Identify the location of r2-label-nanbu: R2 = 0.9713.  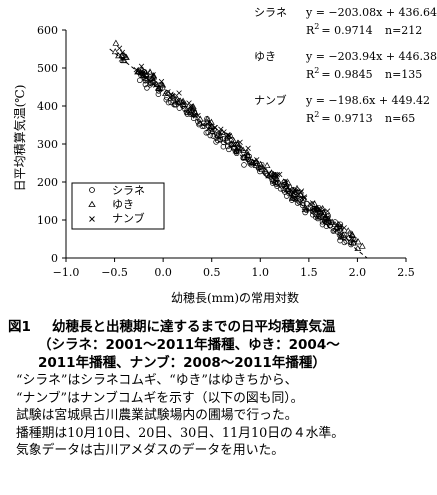
(339, 117).